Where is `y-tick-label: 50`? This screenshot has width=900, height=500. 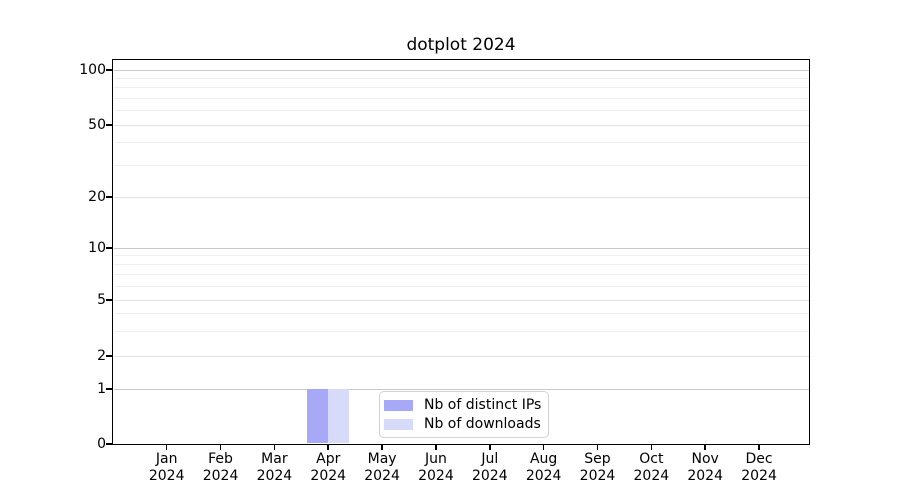
y-tick-label: 50 is located at coordinates (97, 125).